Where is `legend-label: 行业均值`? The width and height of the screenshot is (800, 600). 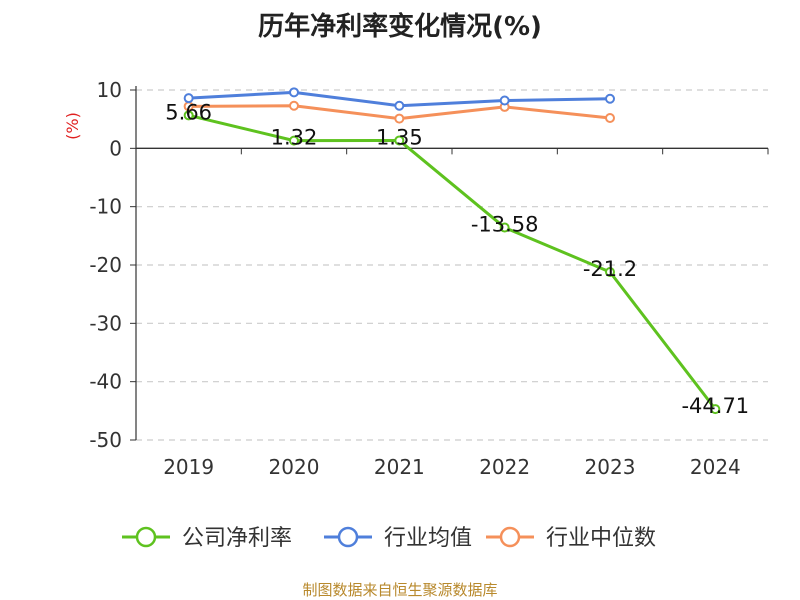
legend-label: 行业均值 is located at coordinates (428, 538).